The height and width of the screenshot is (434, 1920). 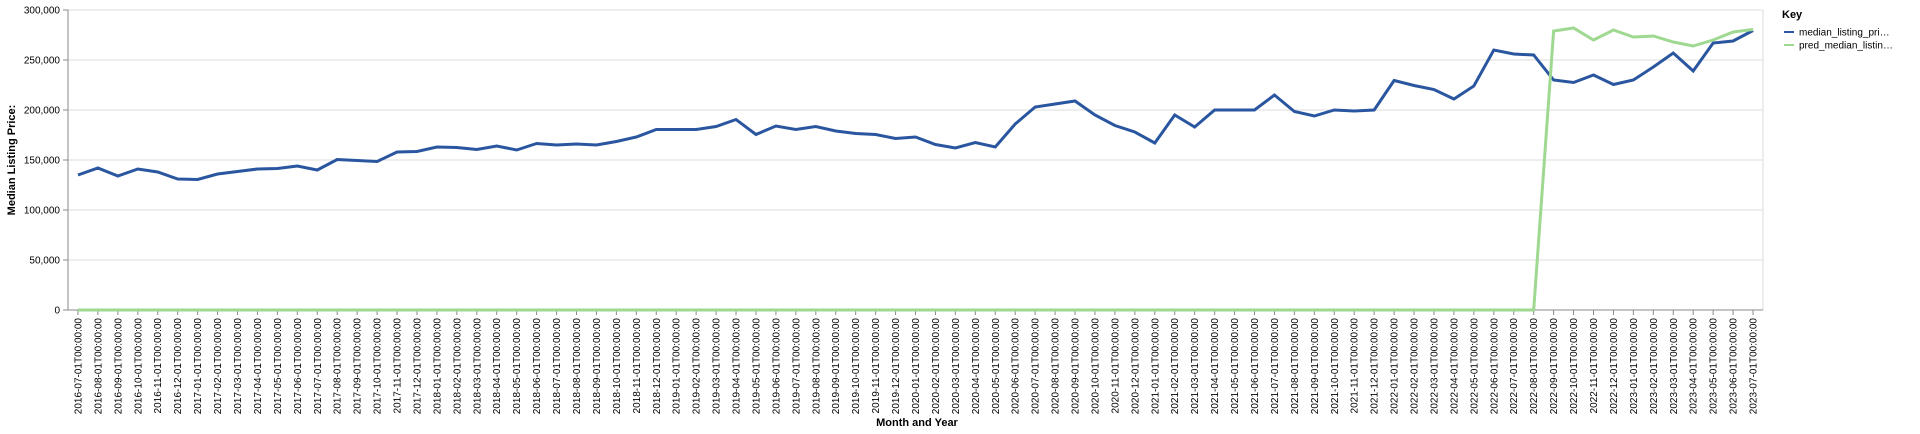 What do you see at coordinates (657, 366) in the screenshot?
I see `x-tick-label: 2018-12-01T00:00:00` at bounding box center [657, 366].